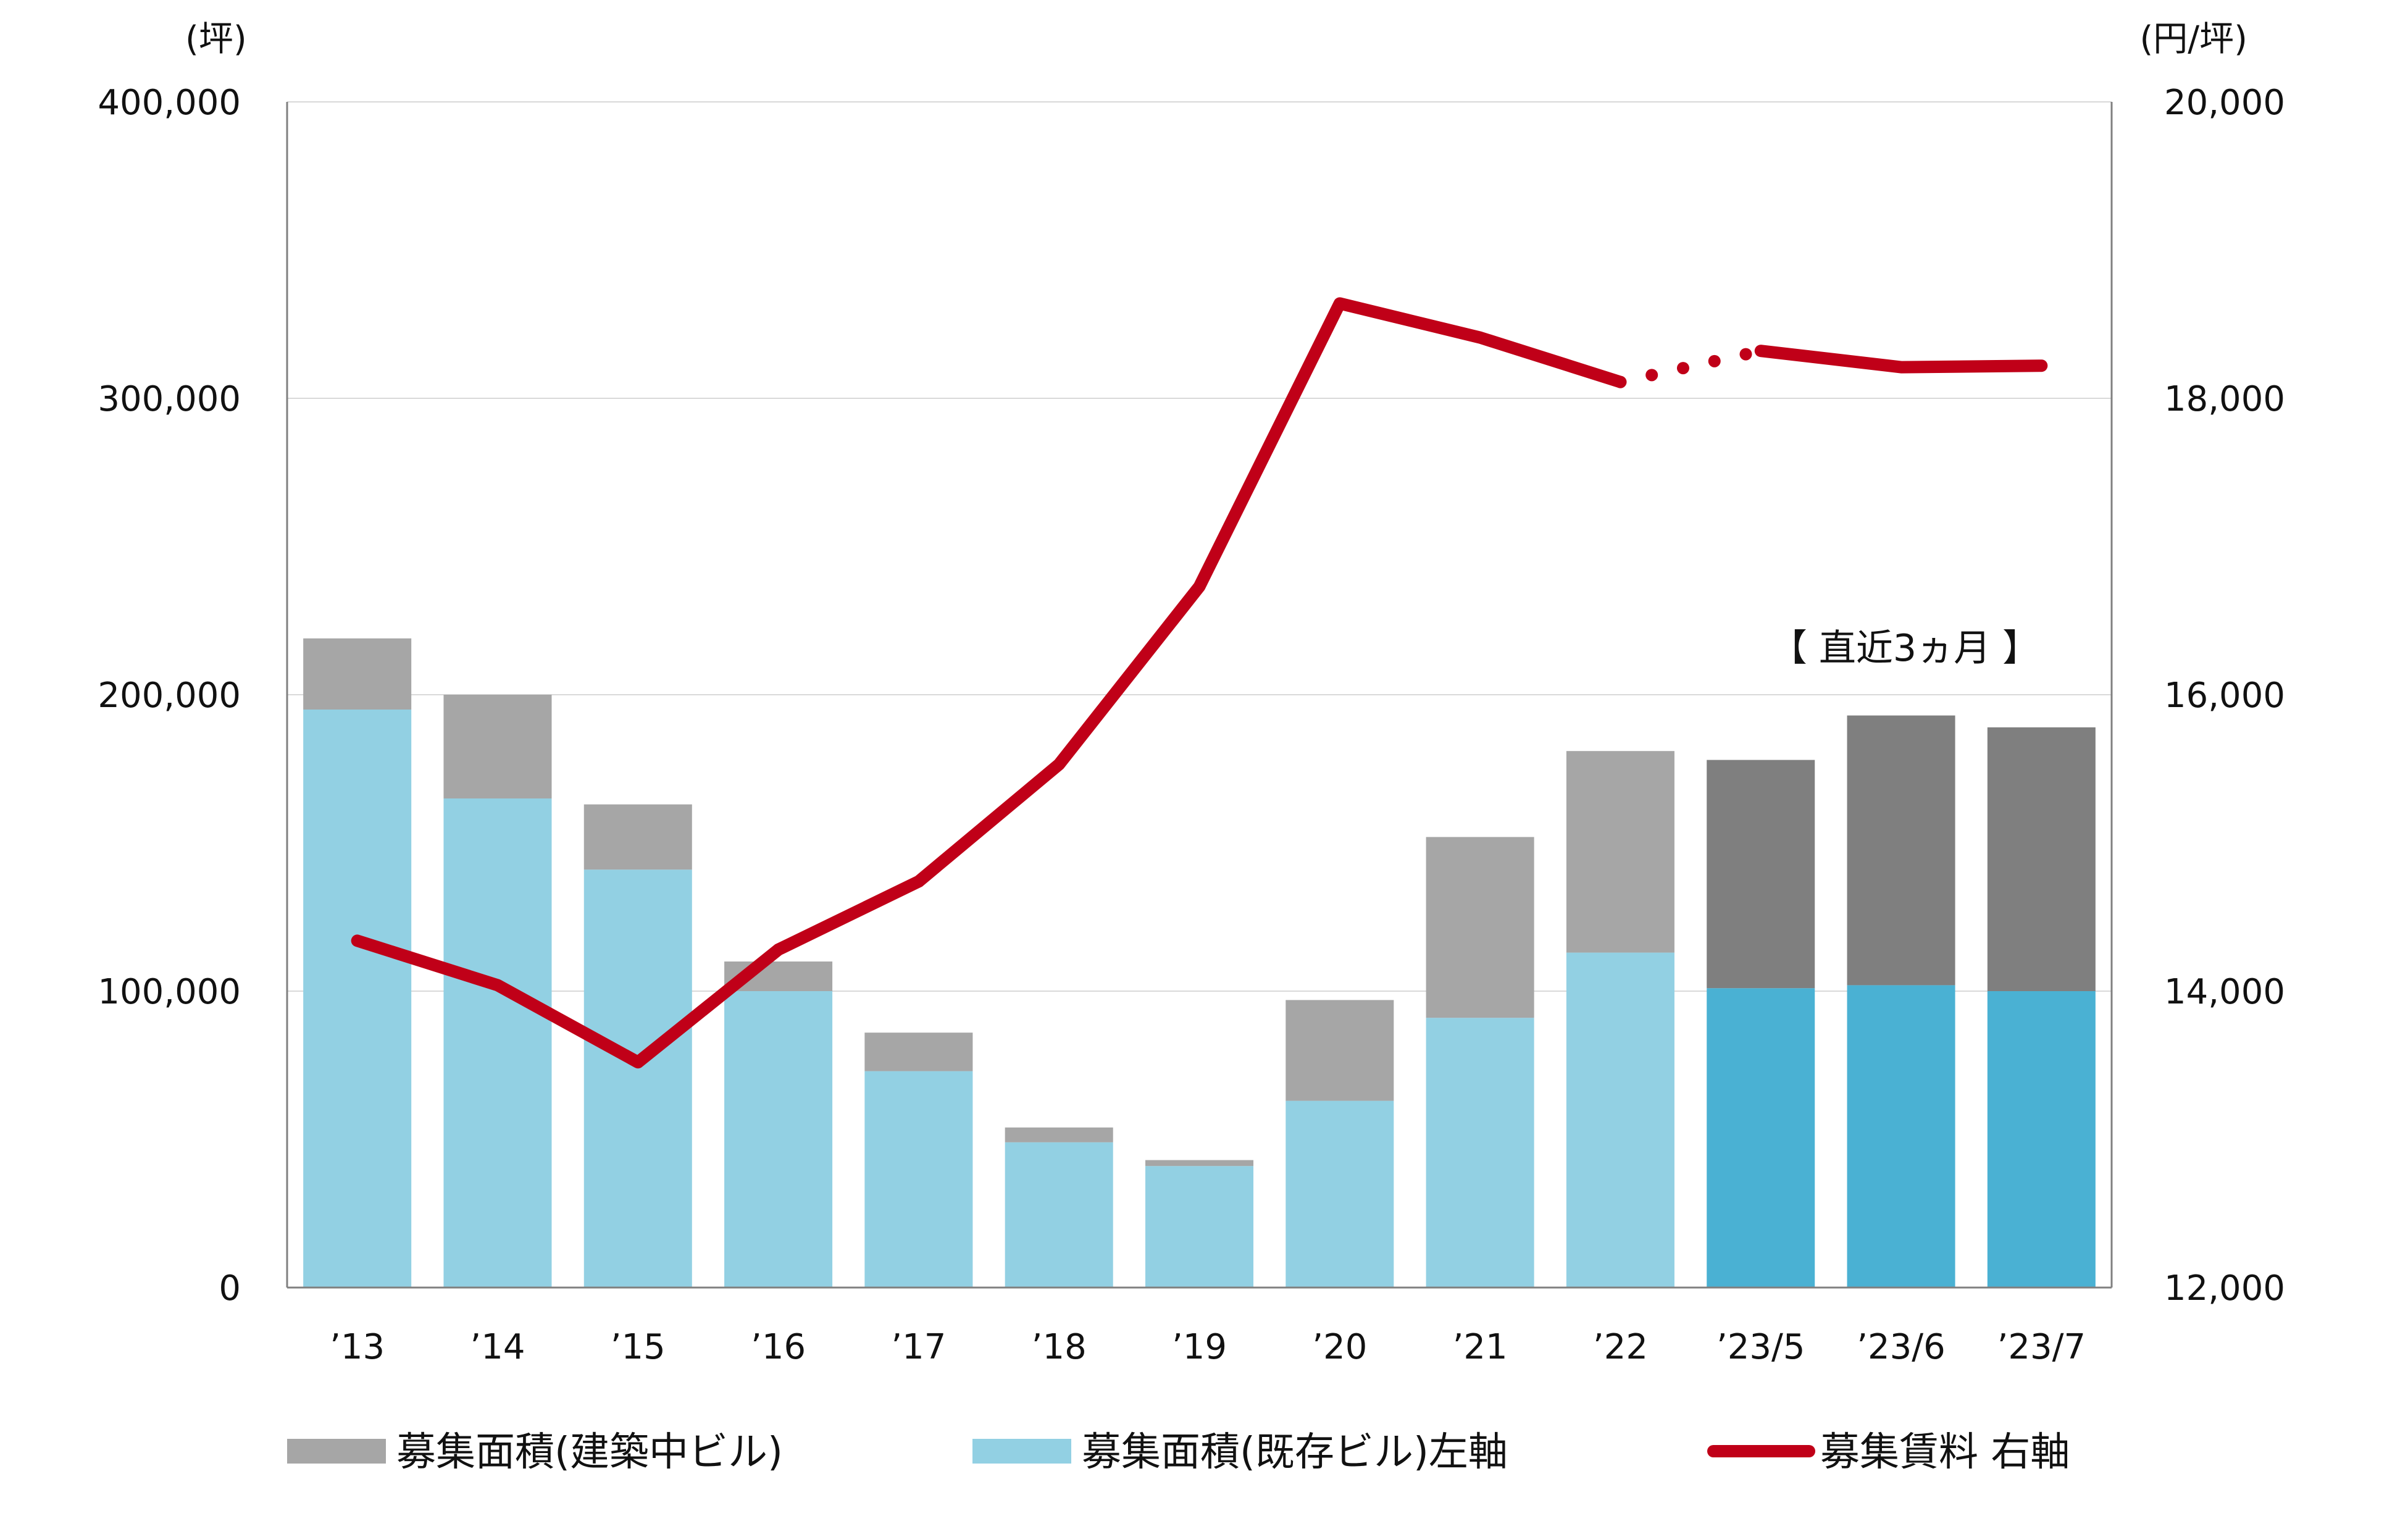  Describe the element at coordinates (2224, 103) in the screenshot. I see `right-tick-label: 20,000` at that location.